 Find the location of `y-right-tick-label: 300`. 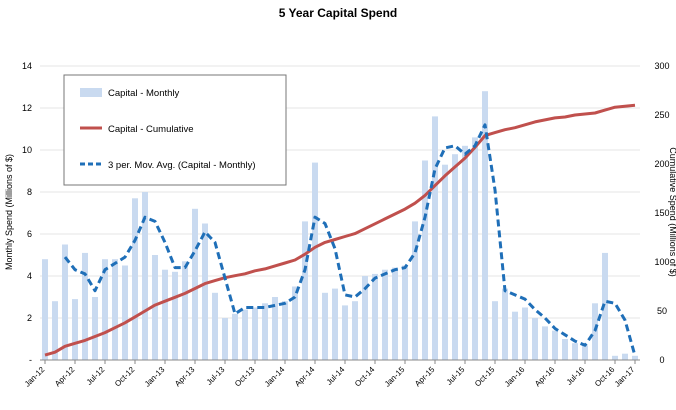

y-right-tick-label: 300 is located at coordinates (661, 66).